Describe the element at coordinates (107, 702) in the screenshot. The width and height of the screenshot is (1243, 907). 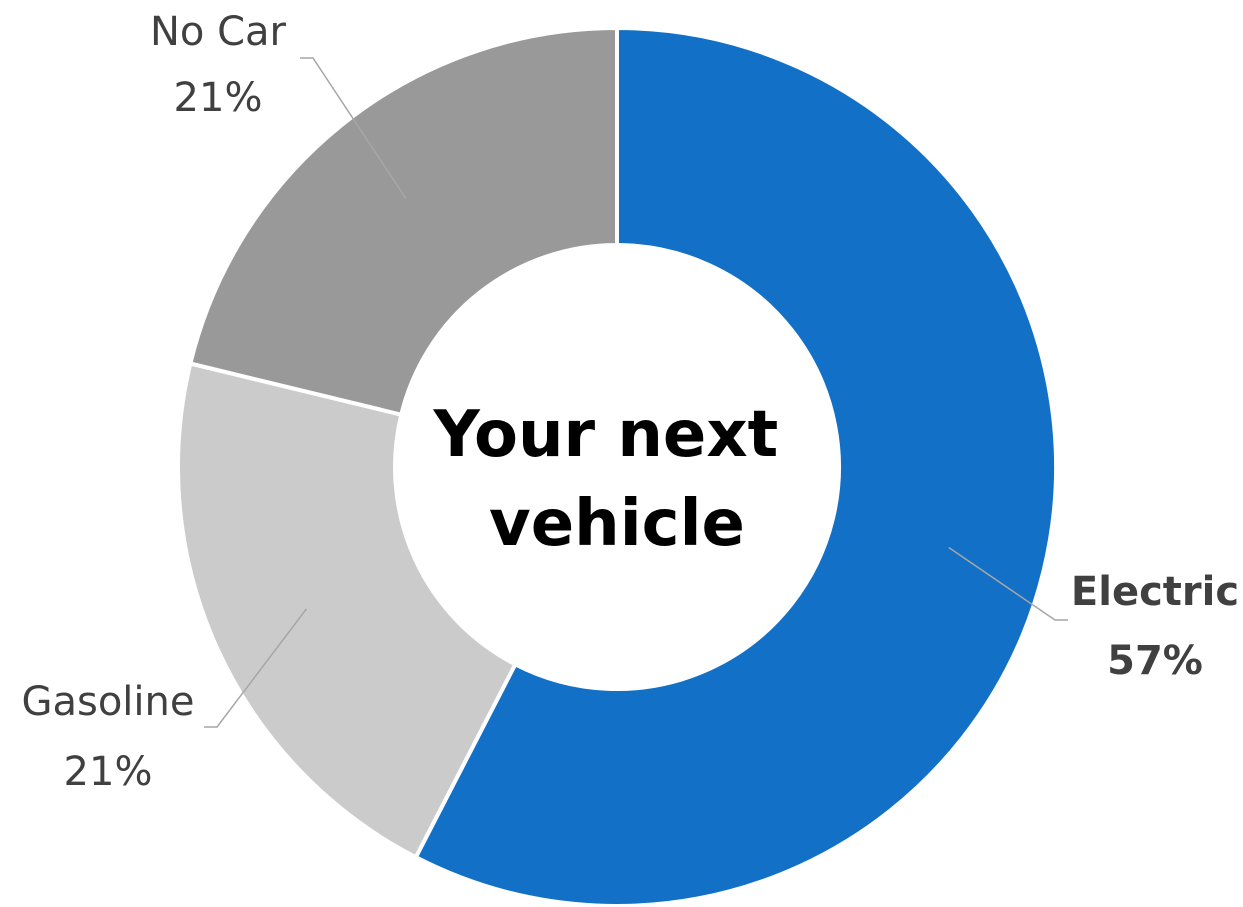
I see `slice-label-gasoline: Gasoline` at that location.